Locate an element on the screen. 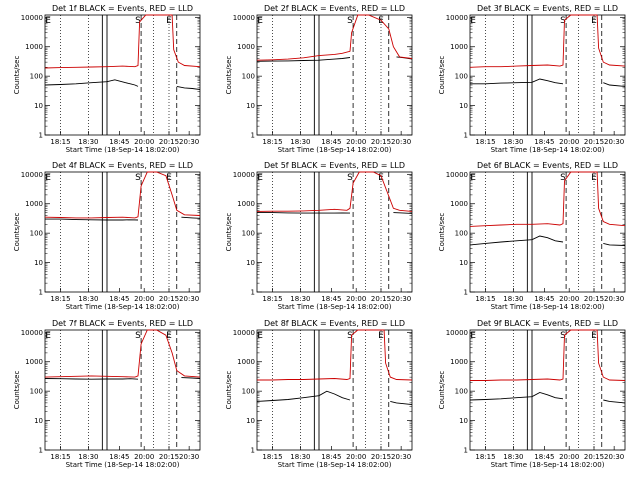  panel-title: Det 4f BLACK = Events, RED = LLD is located at coordinates (122, 165).